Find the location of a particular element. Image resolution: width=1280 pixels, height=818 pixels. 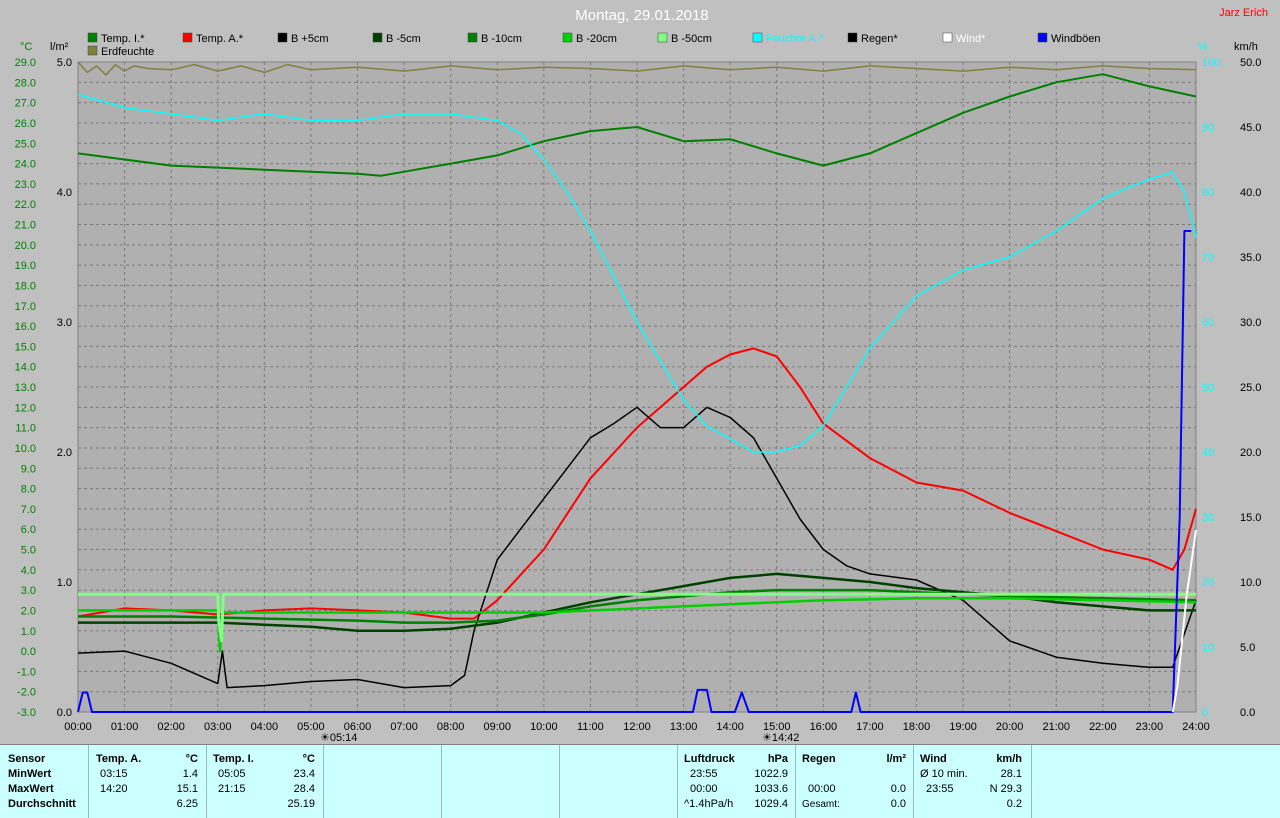

regen-max: 0.0 is located at coordinates (898, 789).